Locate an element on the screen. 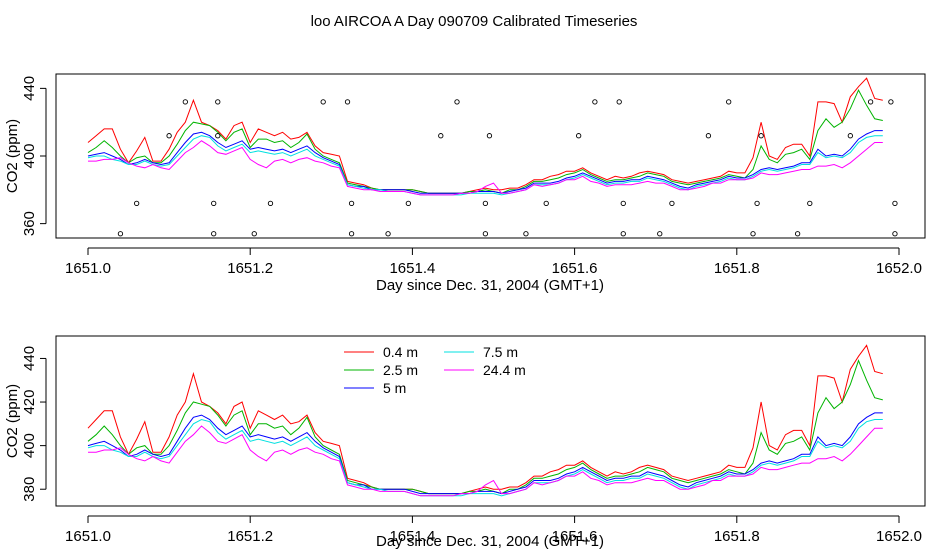 Image resolution: width=950 pixels, height=550 pixels. legend-label: 7.5 m is located at coordinates (500, 352).